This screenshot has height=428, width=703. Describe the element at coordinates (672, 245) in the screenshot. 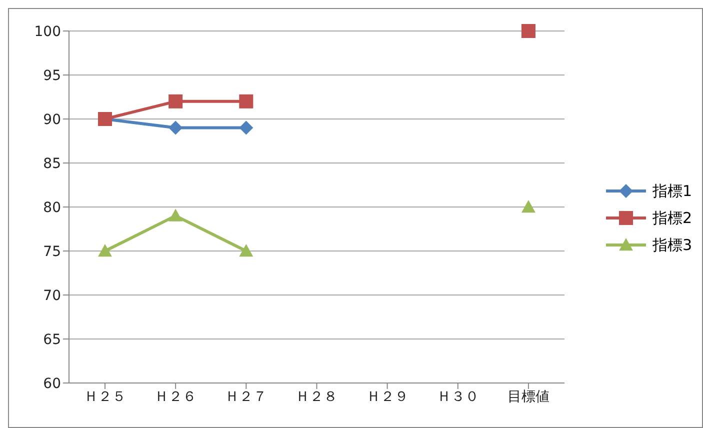

I see `legend-label: 指標3` at that location.